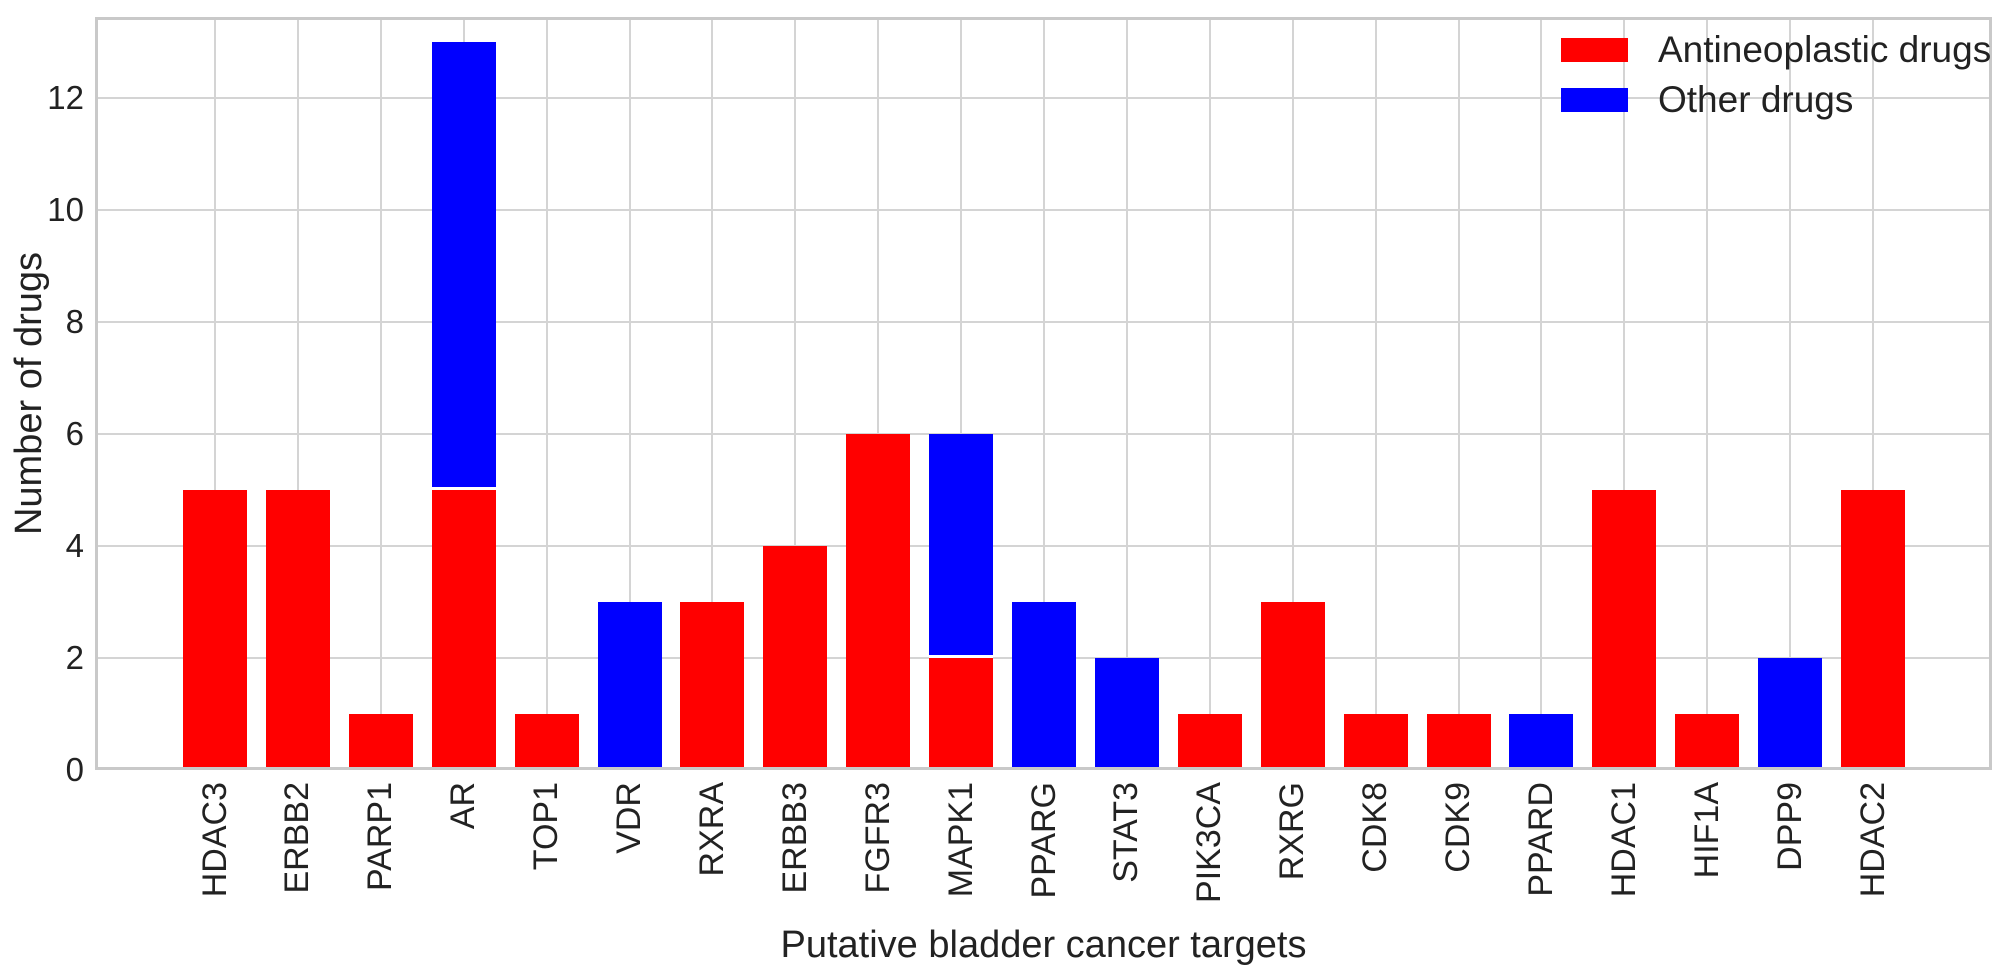  I want to click on legend-entry-other-drugs: Other drugs, so click(1707, 100).